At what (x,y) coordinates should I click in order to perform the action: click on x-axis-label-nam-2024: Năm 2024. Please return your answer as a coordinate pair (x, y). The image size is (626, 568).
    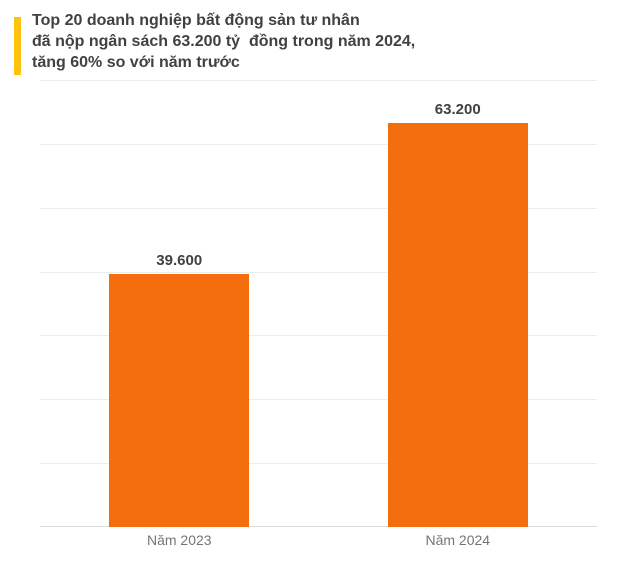
    Looking at the image, I should click on (458, 540).